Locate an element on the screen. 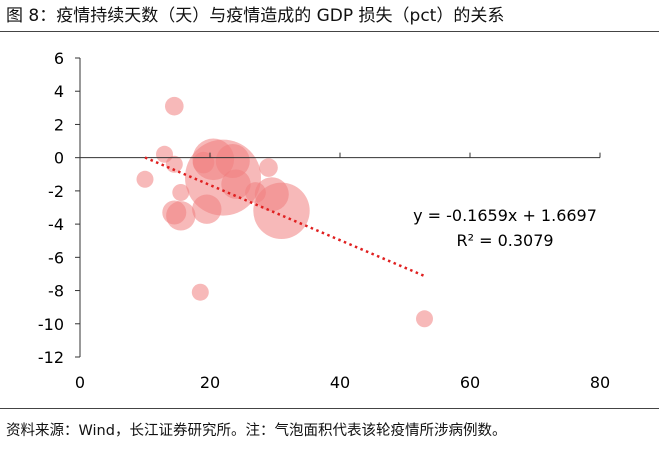  y-tick-label: 6 is located at coordinates (59, 58).